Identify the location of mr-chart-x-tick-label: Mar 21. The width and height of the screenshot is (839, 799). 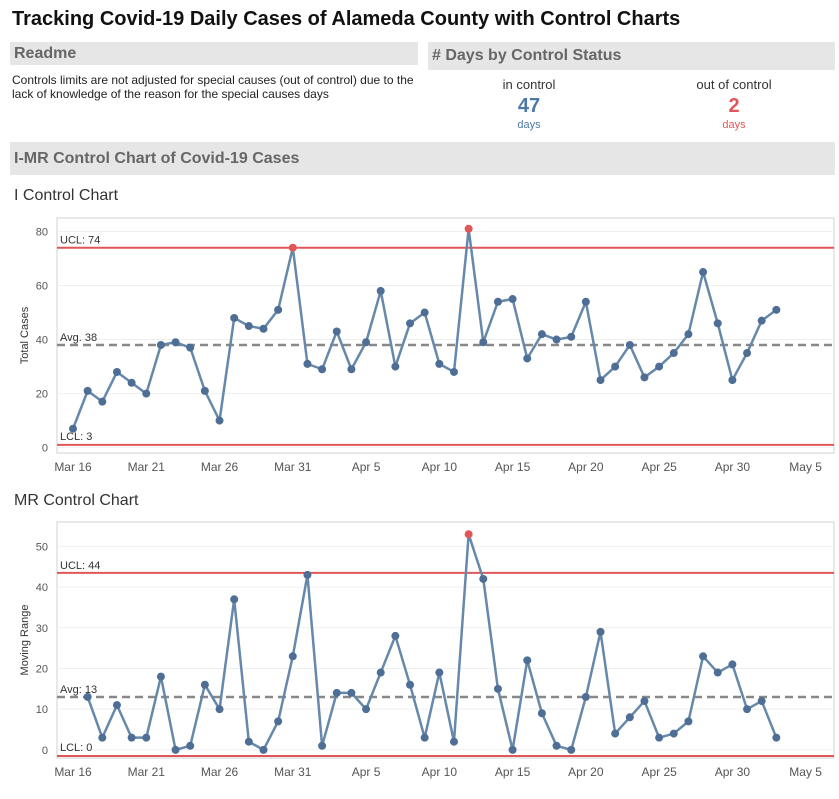
(147, 772).